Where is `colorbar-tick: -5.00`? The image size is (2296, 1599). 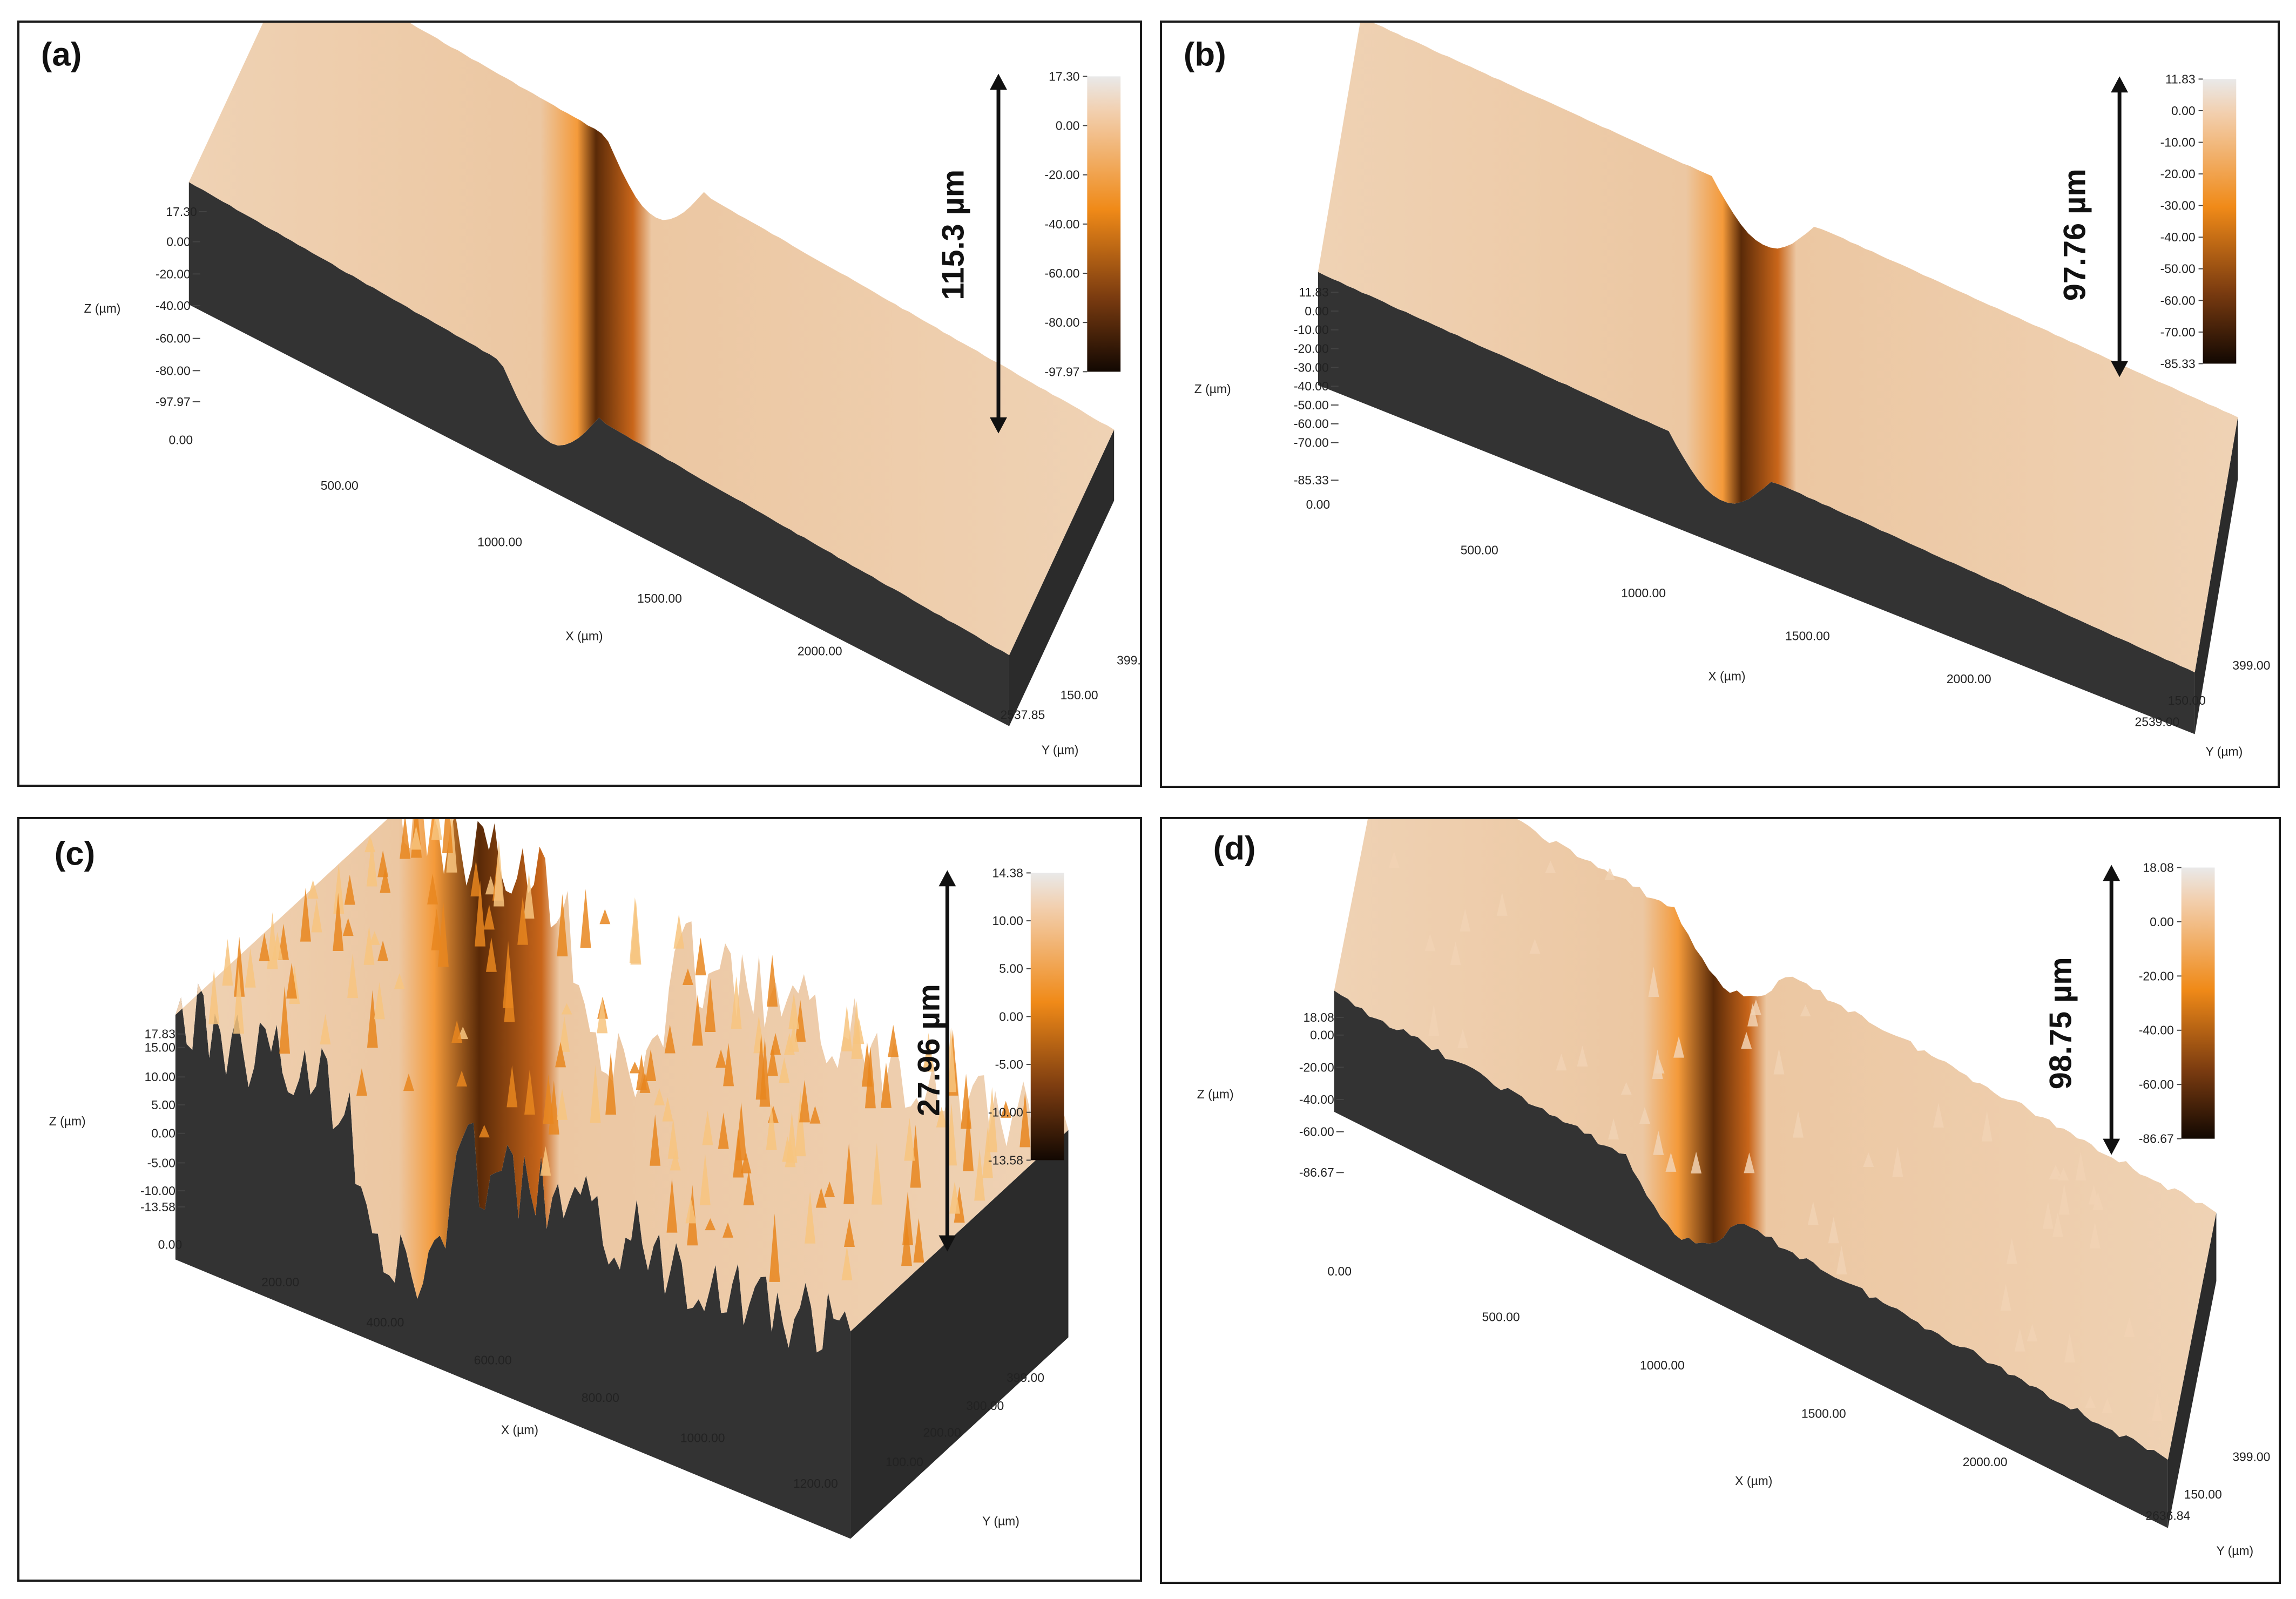 colorbar-tick: -5.00 is located at coordinates (1009, 1064).